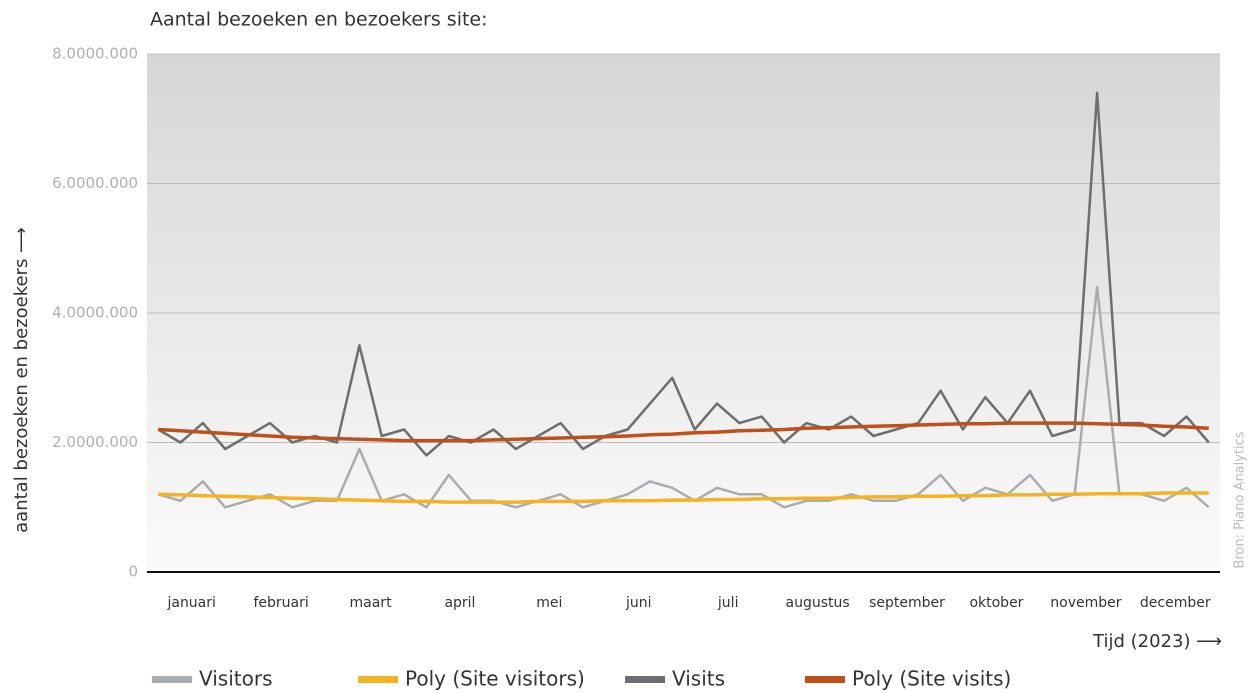  I want to click on legend-label: Visitors, so click(236, 679).